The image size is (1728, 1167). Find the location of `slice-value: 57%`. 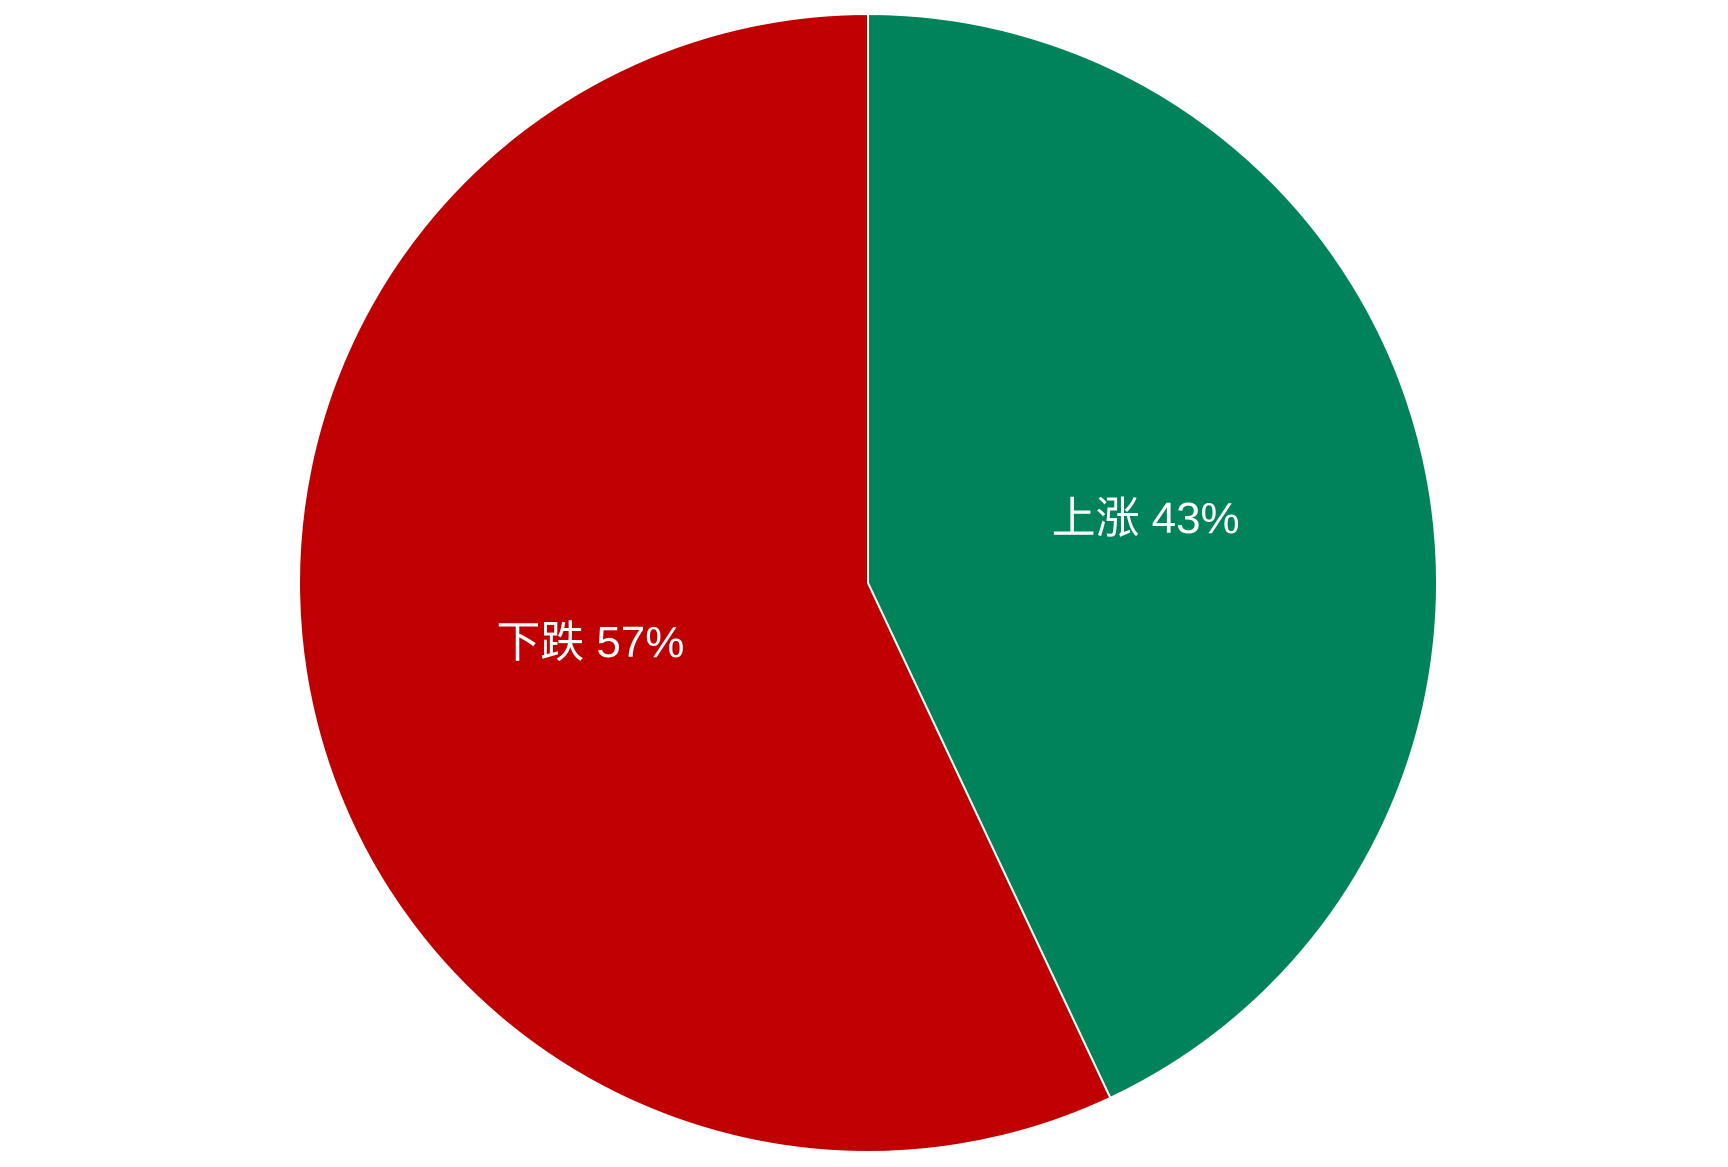

slice-value: 57% is located at coordinates (640, 642).